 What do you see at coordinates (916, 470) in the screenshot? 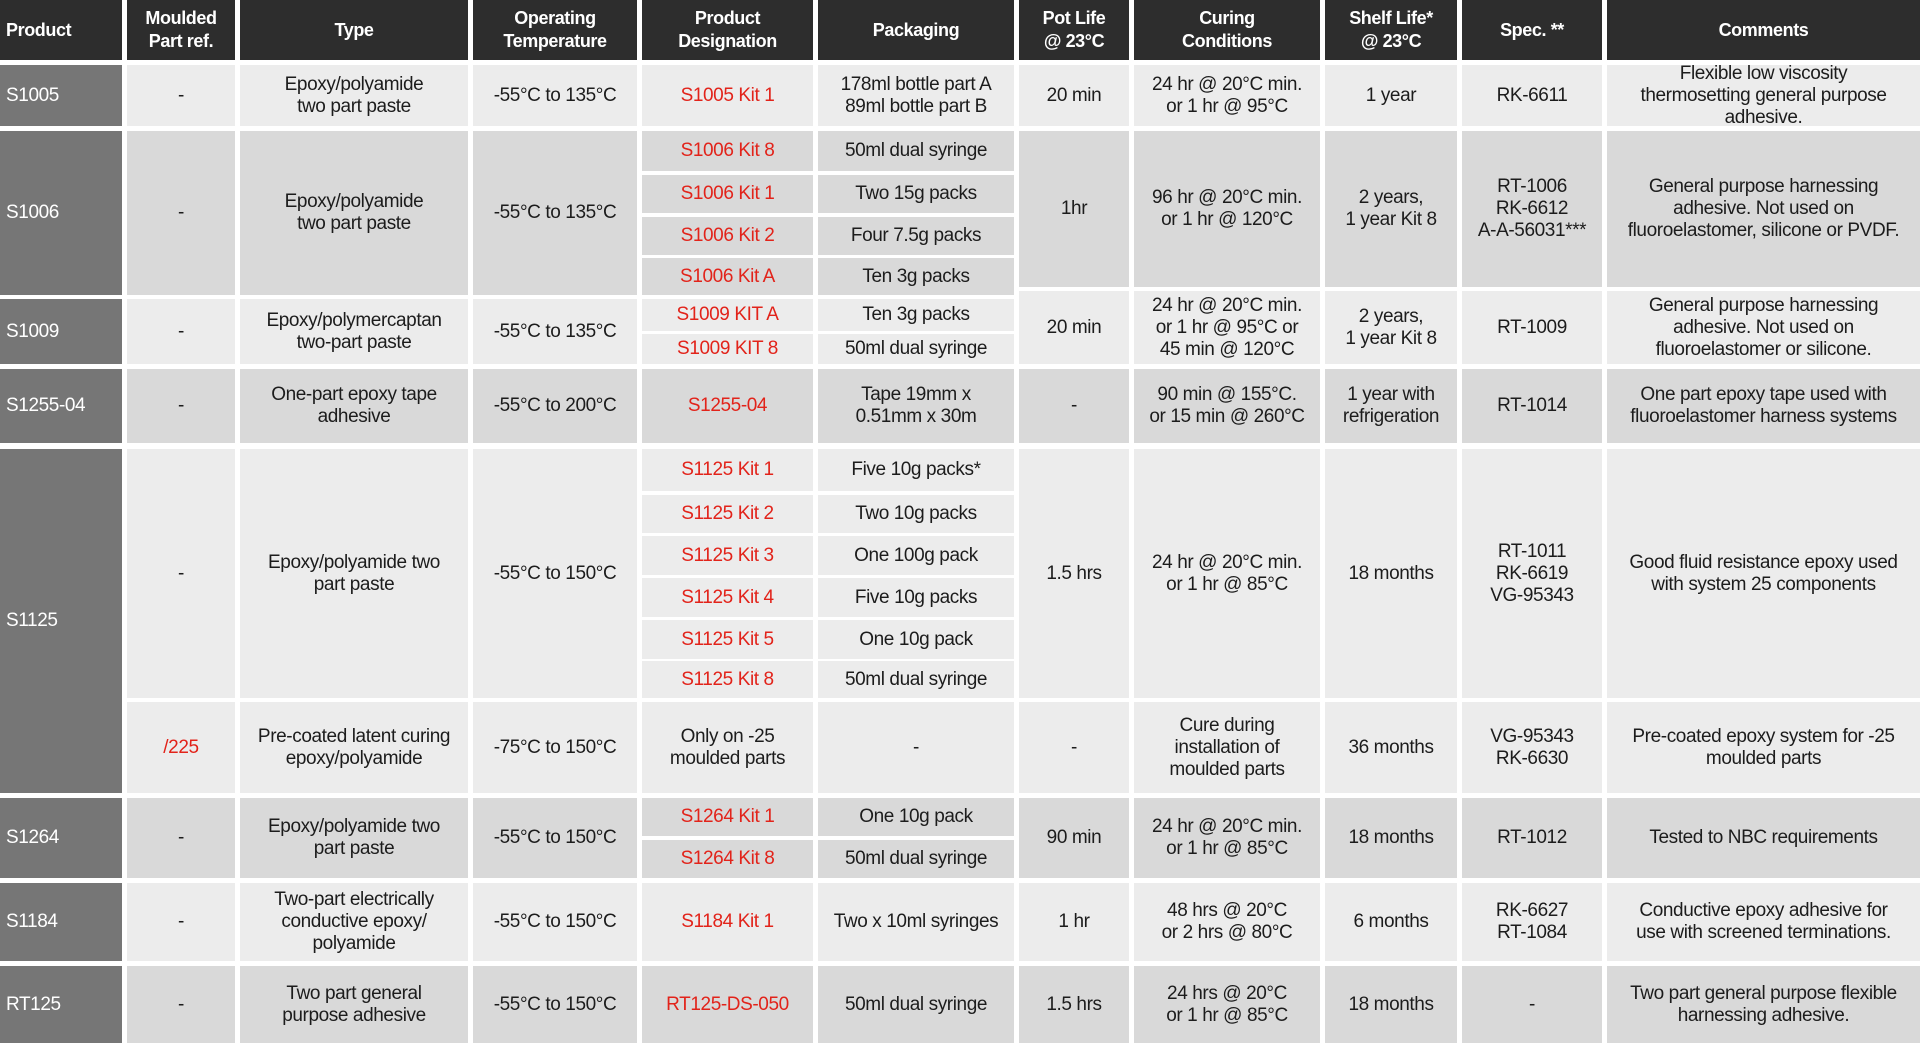
I see `packaging-cell: Five 10g packs*` at bounding box center [916, 470].